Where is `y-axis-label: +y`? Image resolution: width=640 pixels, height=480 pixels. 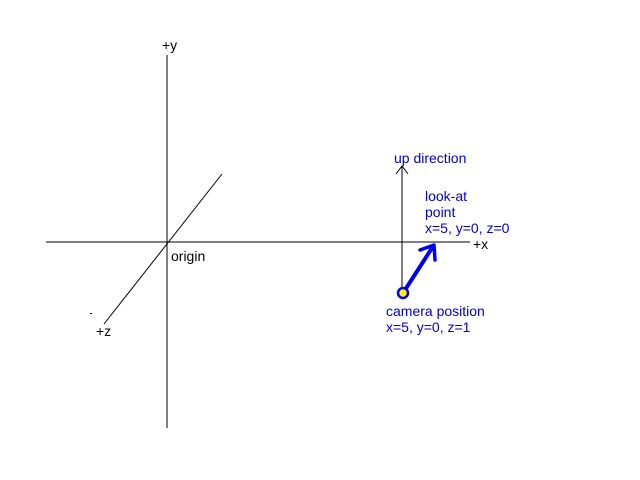 y-axis-label: +y is located at coordinates (169, 45).